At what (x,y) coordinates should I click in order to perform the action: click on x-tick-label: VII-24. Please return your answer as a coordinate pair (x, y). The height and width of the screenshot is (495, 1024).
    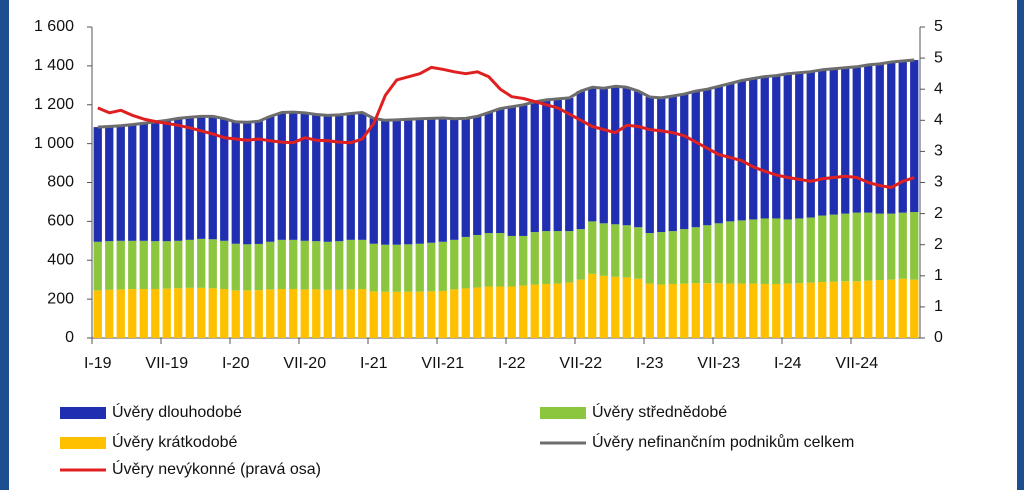
    Looking at the image, I should click on (856, 363).